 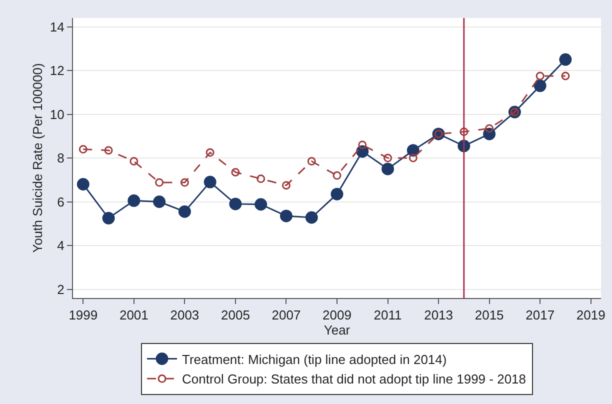 I want to click on y-tick-label: 4, so click(x=60, y=246).